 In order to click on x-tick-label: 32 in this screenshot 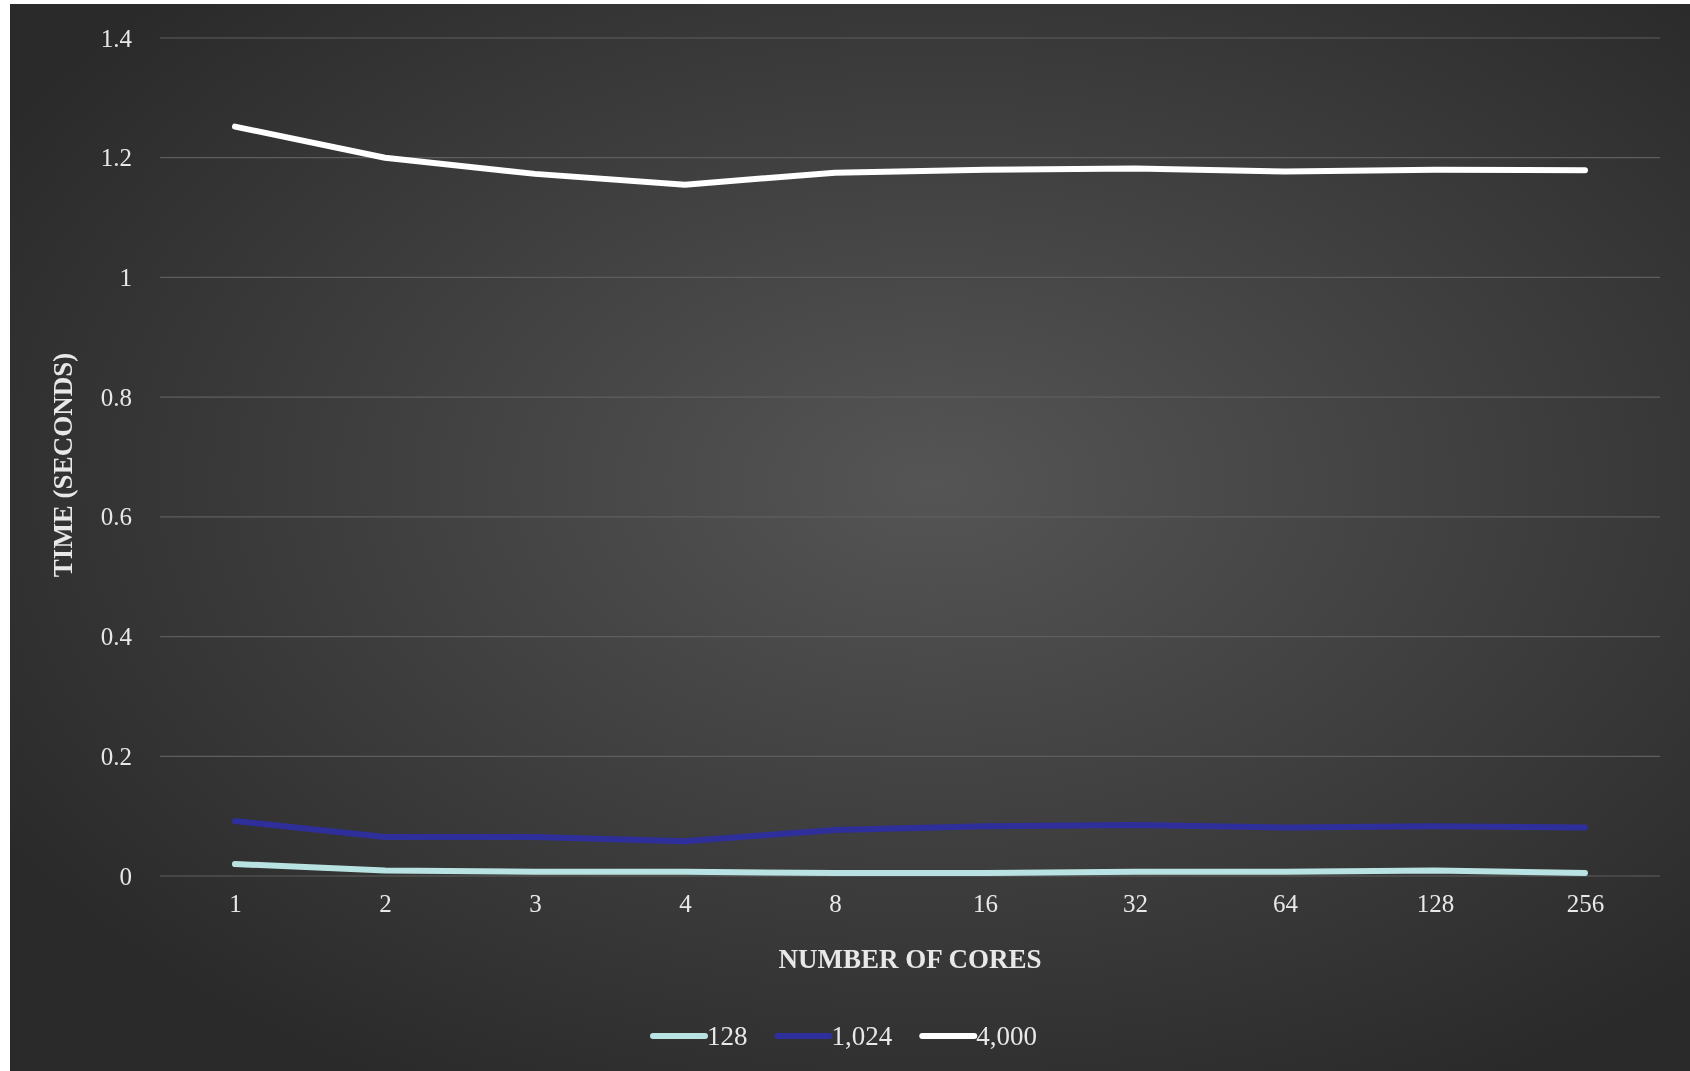, I will do `click(1135, 903)`.